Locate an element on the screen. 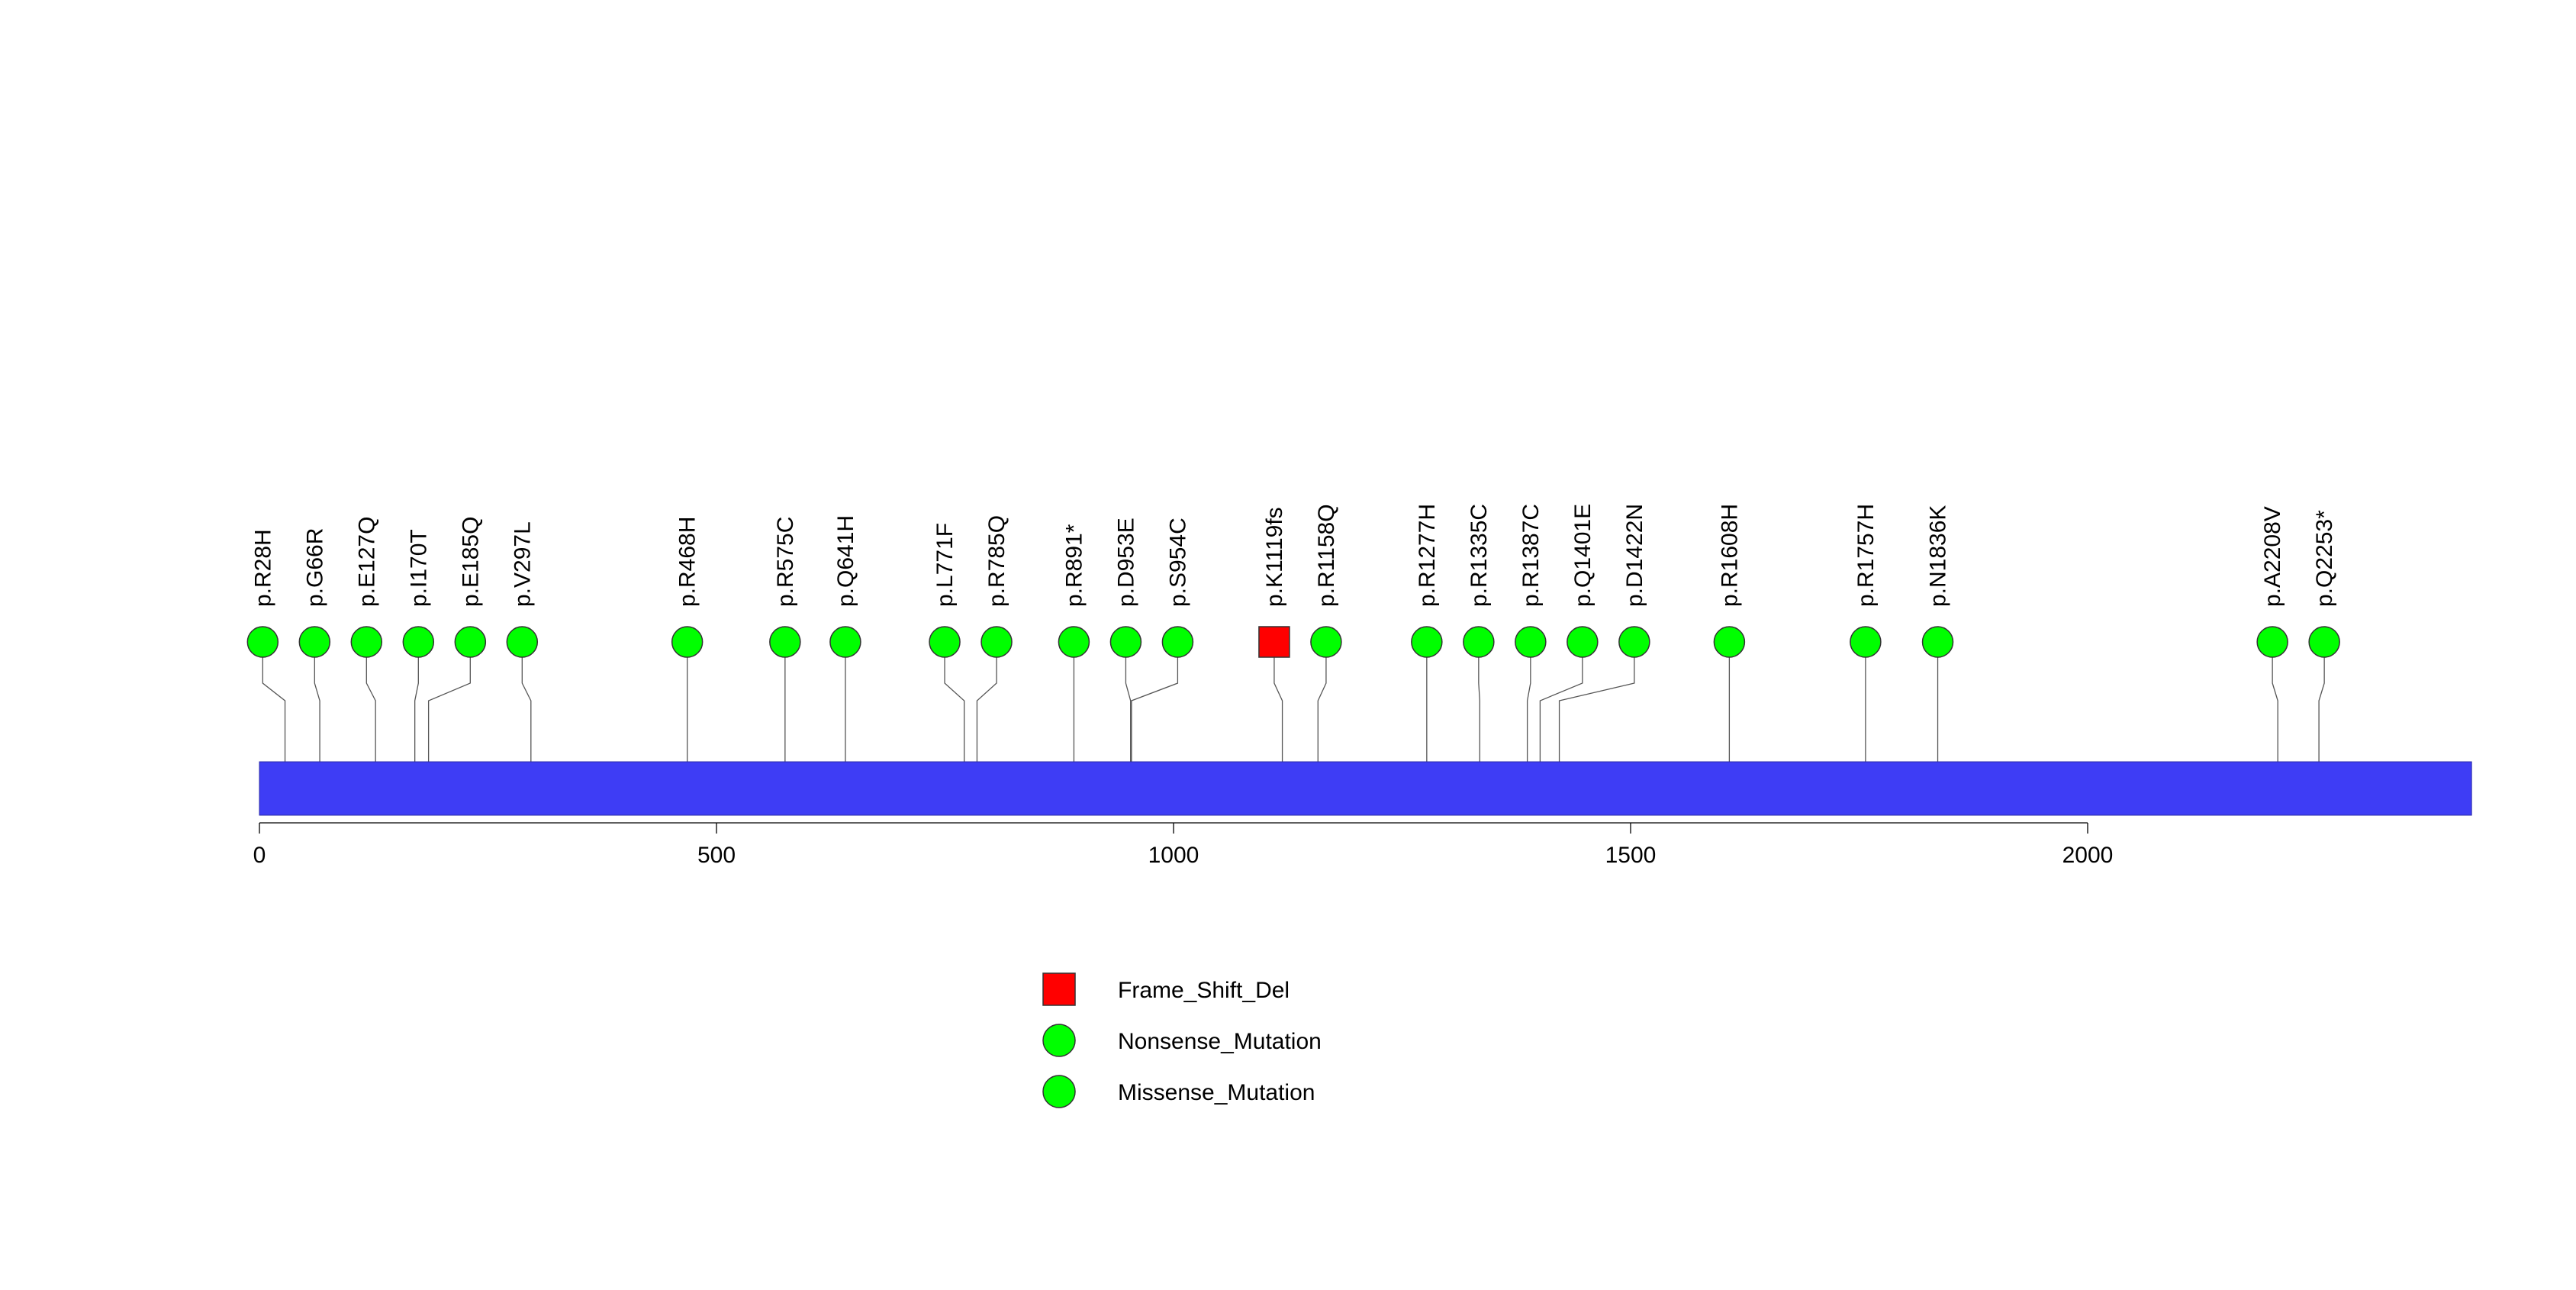 The width and height of the screenshot is (2576, 1290). mutation-label: p.Q1401E is located at coordinates (1583, 555).